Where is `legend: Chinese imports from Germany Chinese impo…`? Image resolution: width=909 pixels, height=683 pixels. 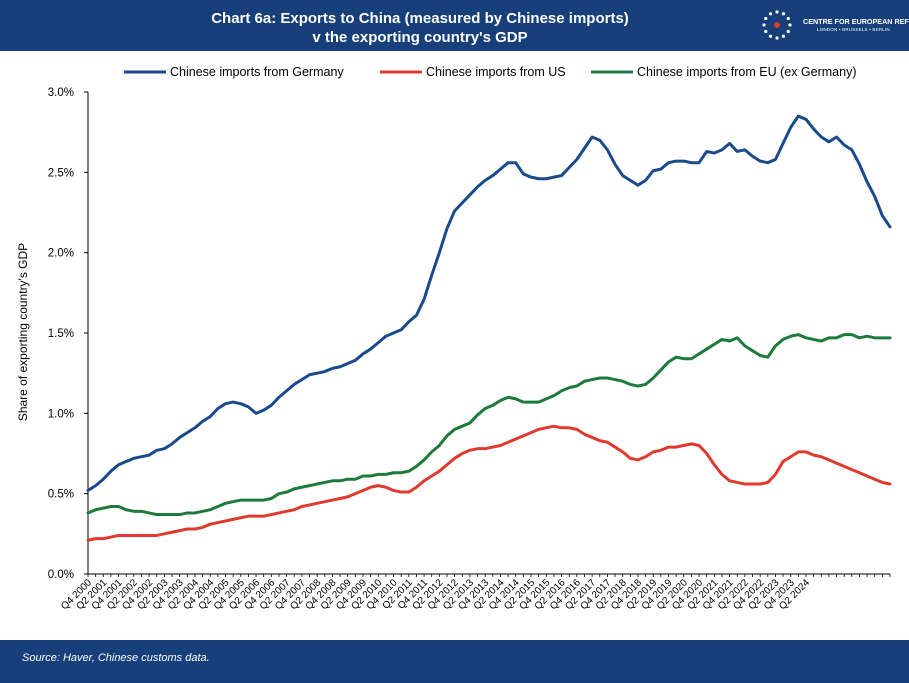
legend: Chinese imports from Germany Chinese impo… is located at coordinates (490, 72).